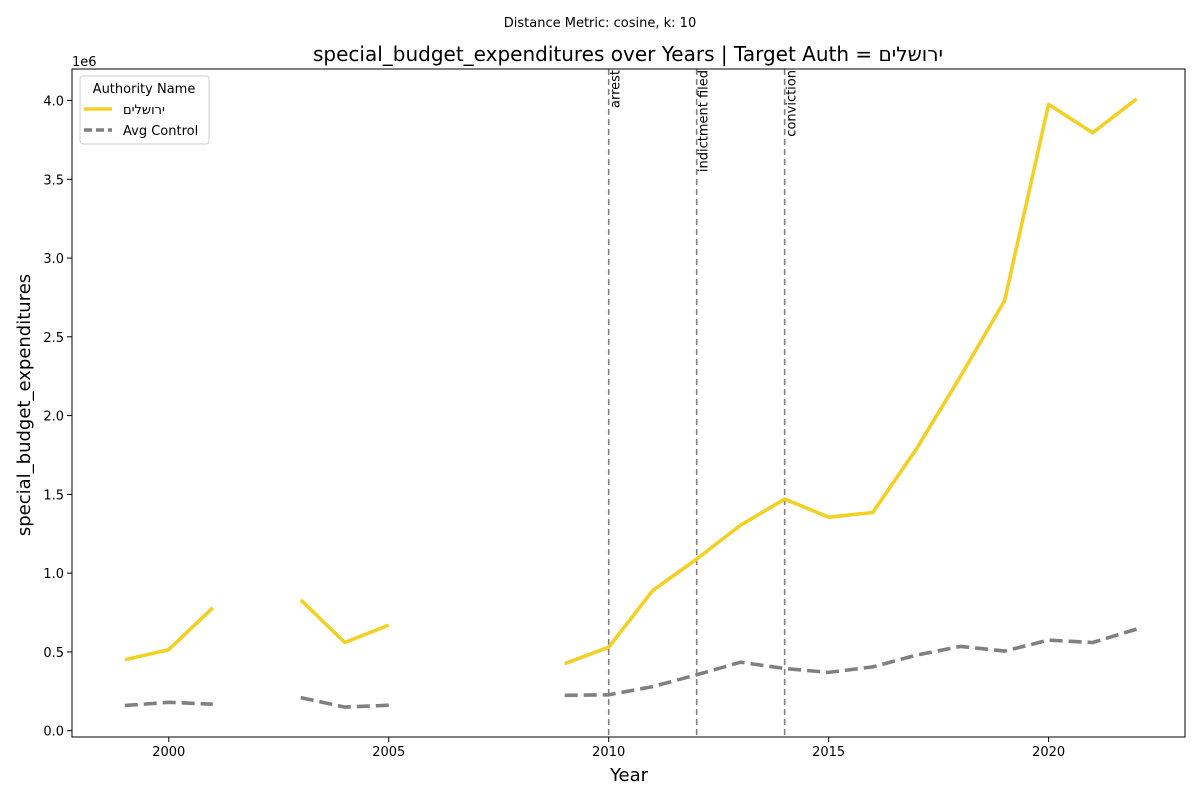 This screenshot has width=1200, height=800. I want to click on x-tick-label: 2000, so click(168, 752).